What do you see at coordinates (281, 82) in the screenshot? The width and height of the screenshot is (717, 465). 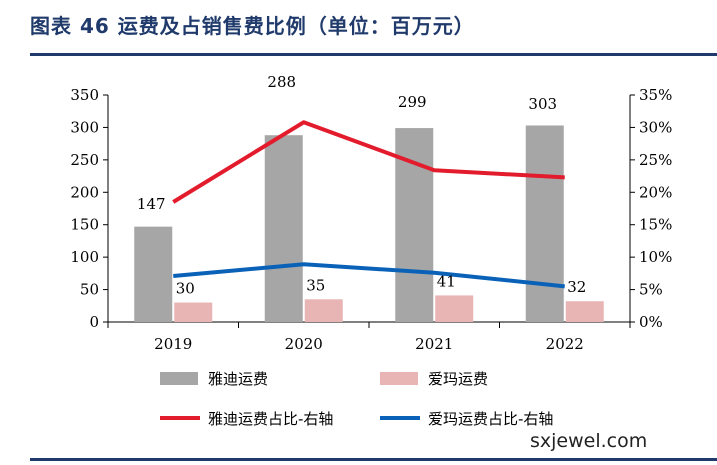 I see `data-label-yadi: 288` at bounding box center [281, 82].